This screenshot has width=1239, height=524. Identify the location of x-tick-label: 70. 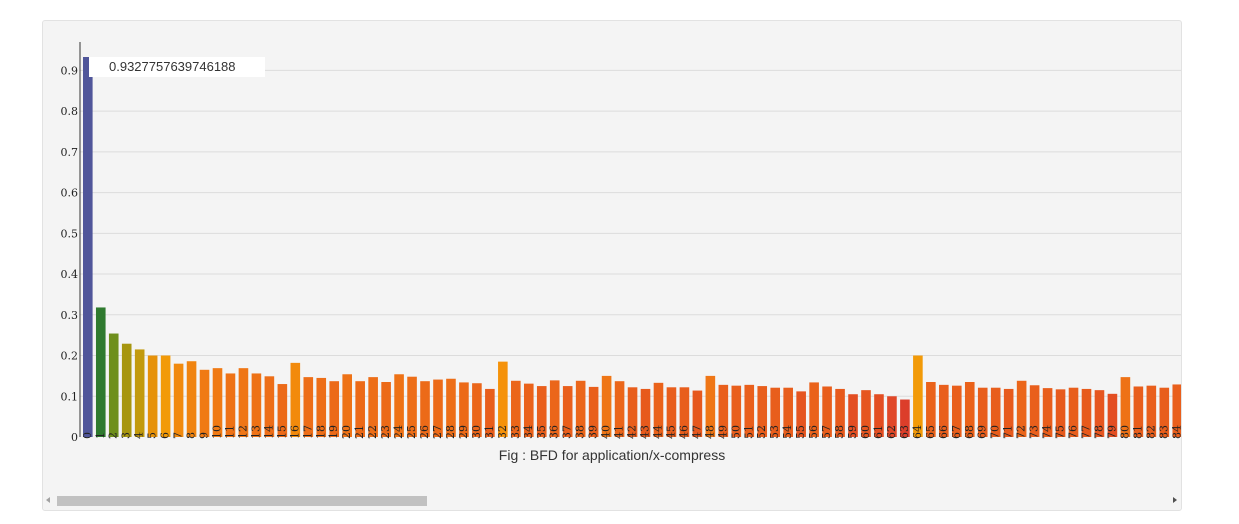
(995, 432).